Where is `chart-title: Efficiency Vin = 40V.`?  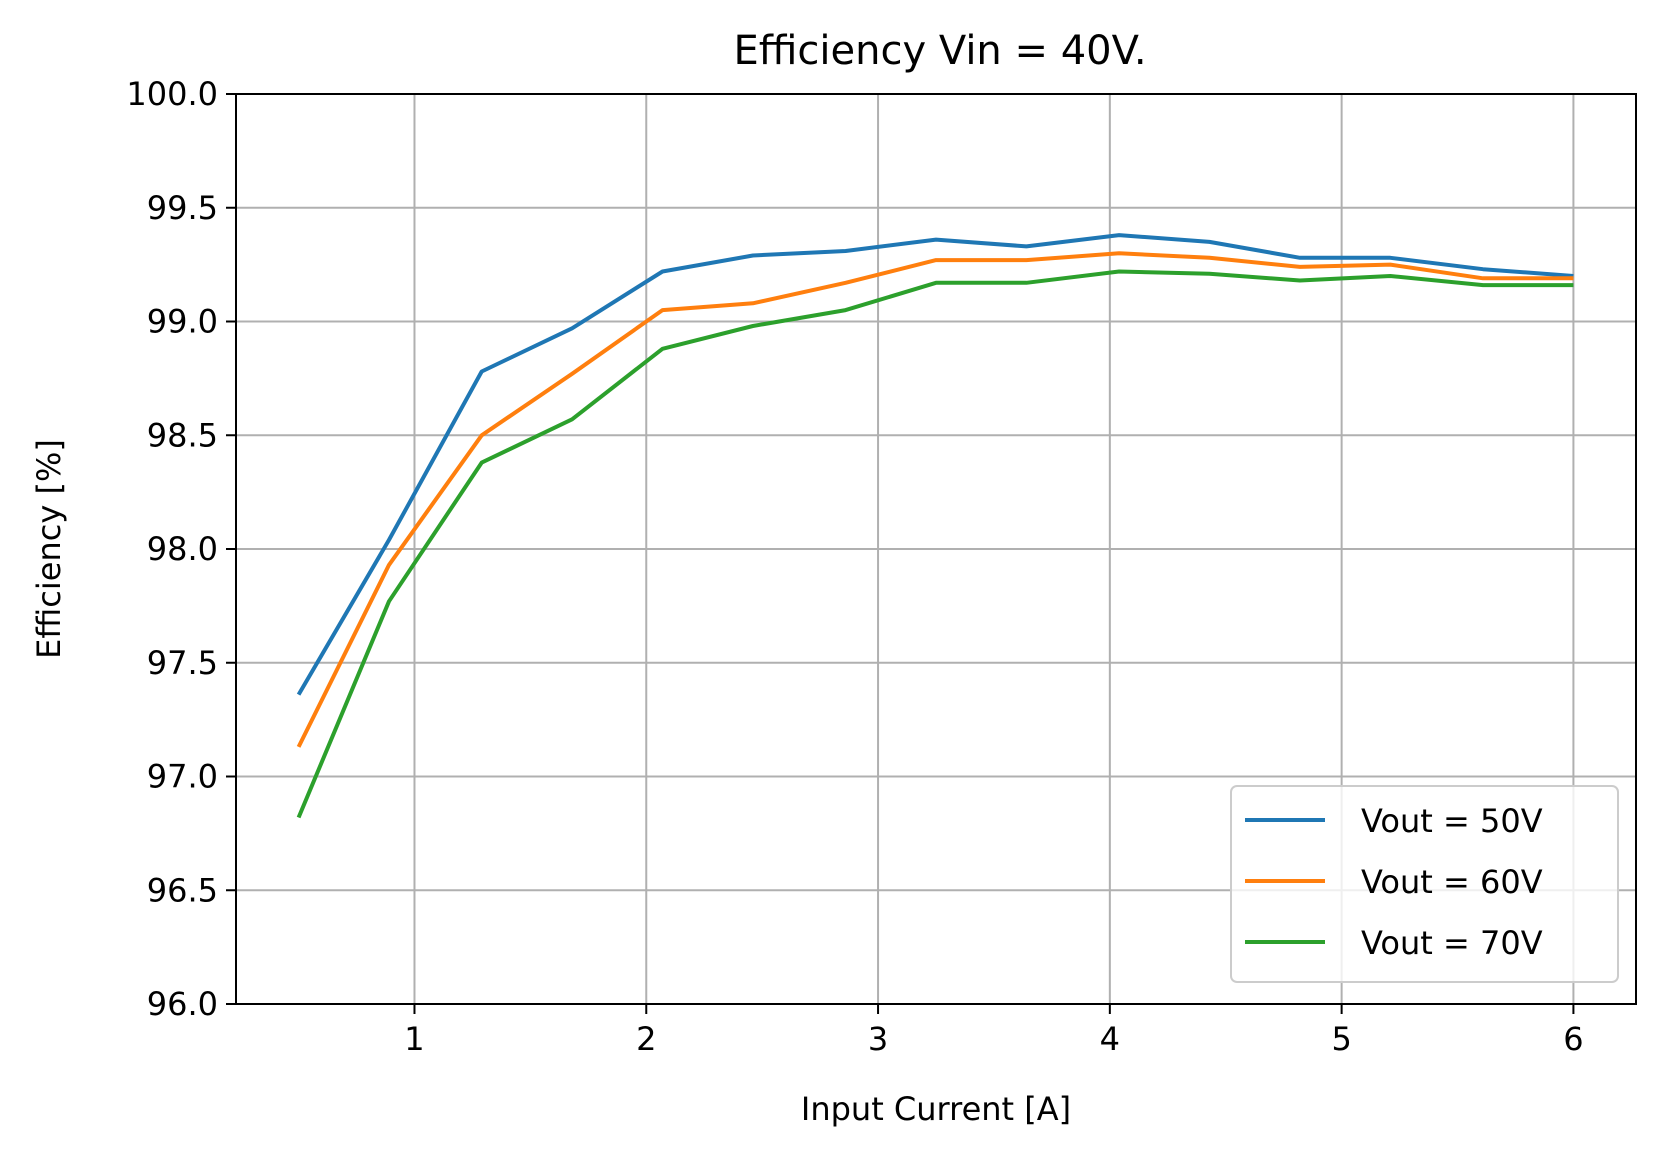
chart-title: Efficiency Vin = 40V. is located at coordinates (939, 51).